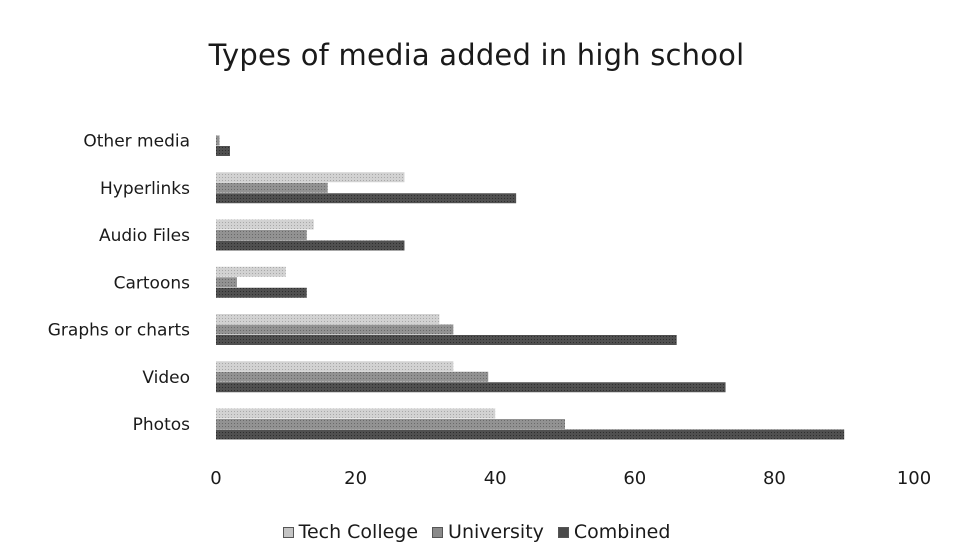 The image size is (953, 548). Describe the element at coordinates (223, 151) in the screenshot. I see `bar-combined-other-media` at that location.